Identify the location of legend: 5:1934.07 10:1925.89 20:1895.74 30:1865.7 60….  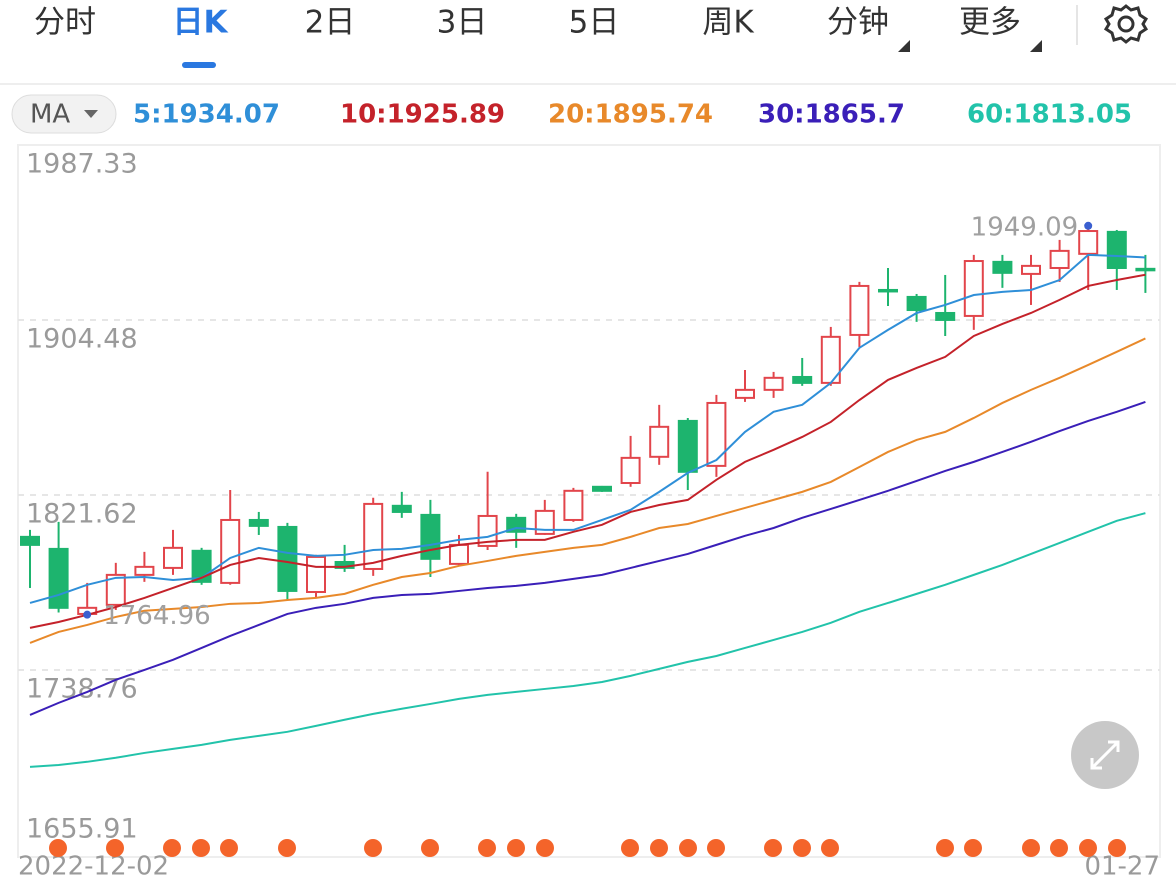
(632, 115).